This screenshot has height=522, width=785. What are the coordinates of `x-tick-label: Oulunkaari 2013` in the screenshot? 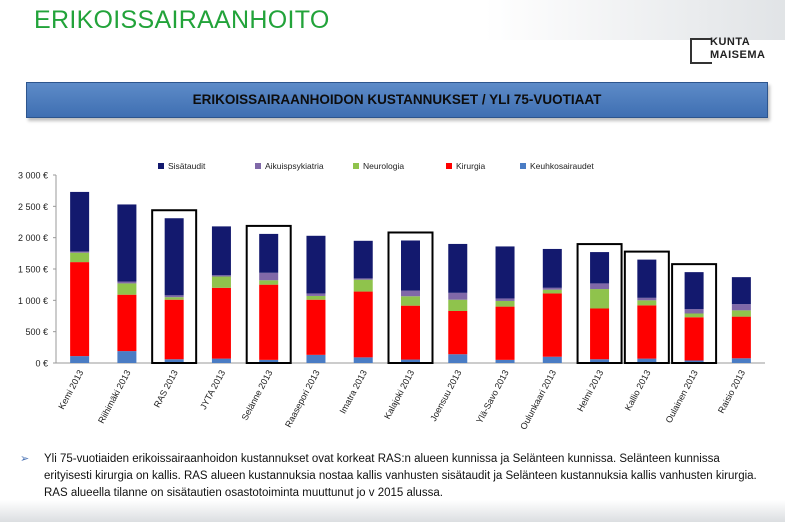 It's located at (538, 399).